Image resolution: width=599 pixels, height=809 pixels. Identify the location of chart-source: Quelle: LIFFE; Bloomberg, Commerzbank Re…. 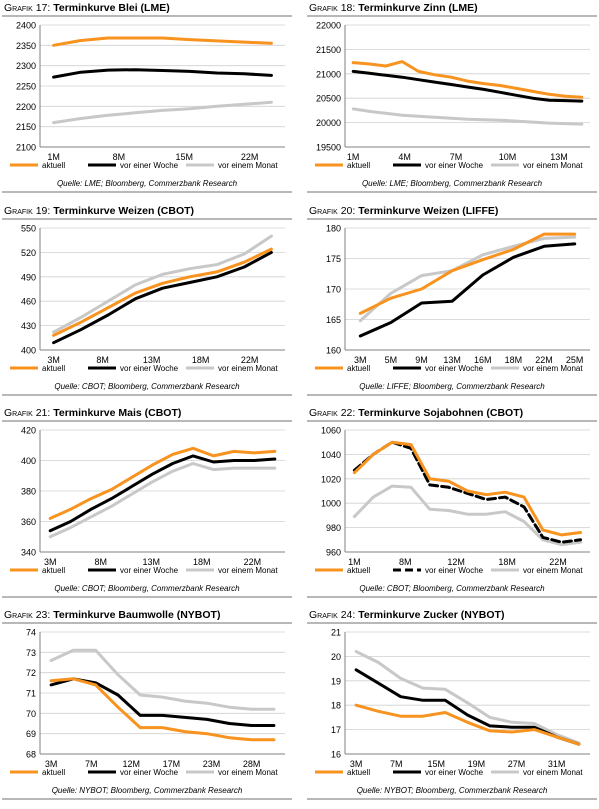
(452, 386).